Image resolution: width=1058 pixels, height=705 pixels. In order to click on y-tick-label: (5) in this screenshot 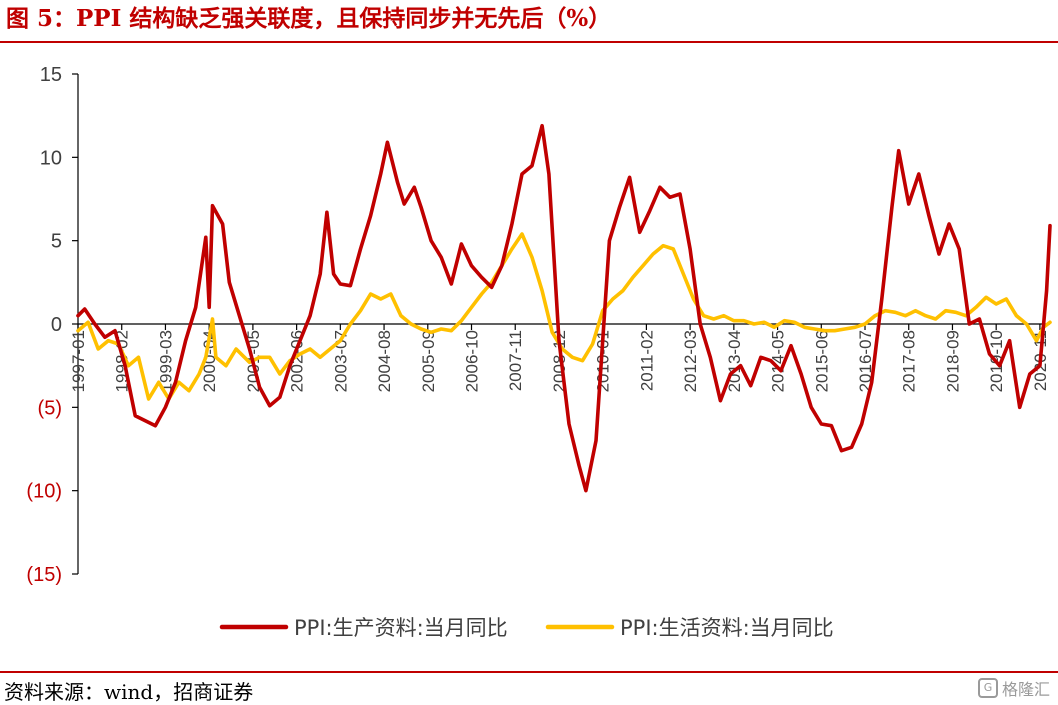, I will do `click(50, 408)`.